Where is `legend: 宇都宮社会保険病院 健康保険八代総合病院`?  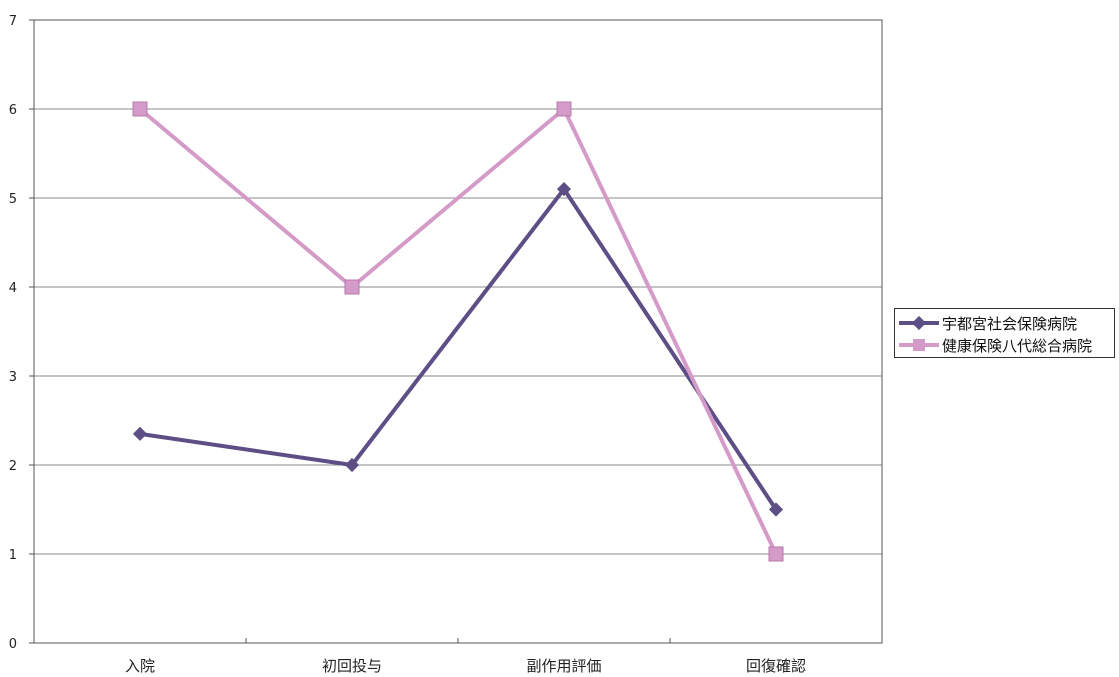
legend: 宇都宮社会保険病院 健康保険八代総合病院 is located at coordinates (1004, 333).